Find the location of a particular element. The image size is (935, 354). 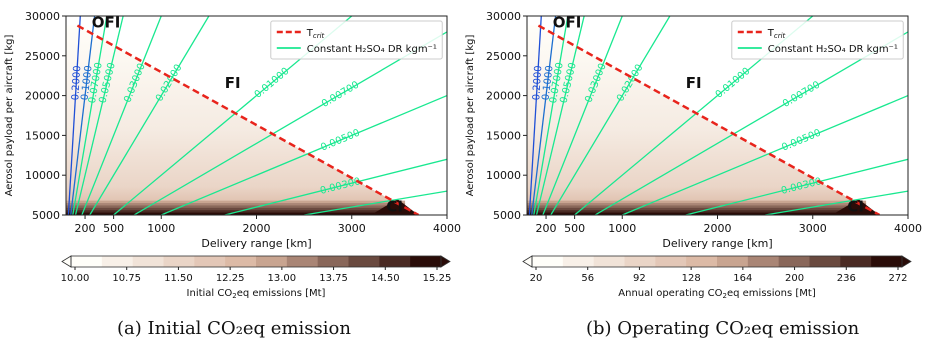

y-axis-label: Aerosol payload per aircraft [kg] is located at coordinates (9, 116).